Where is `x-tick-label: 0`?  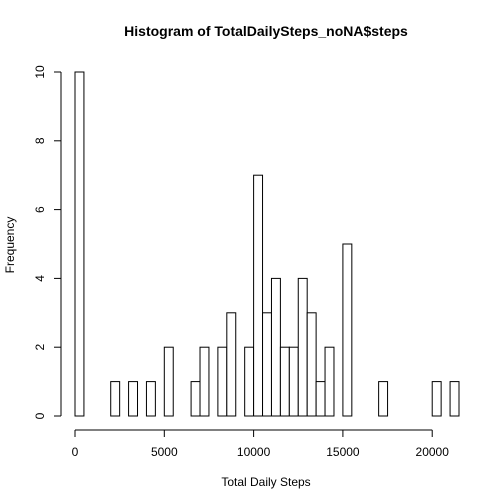
x-tick-label: 0 is located at coordinates (75, 452).